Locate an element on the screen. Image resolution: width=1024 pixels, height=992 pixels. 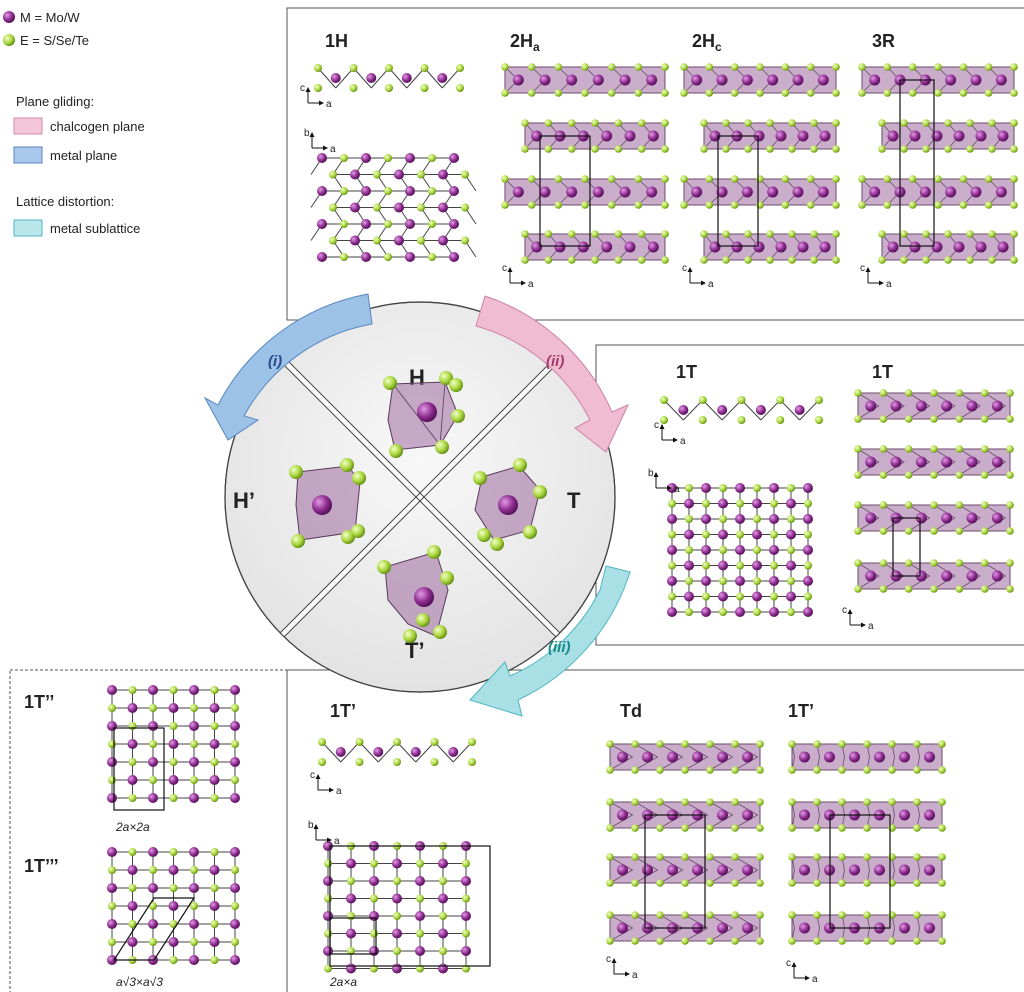
legend-chalcogen-plane-label: chalcogen plane is located at coordinates (97, 126).